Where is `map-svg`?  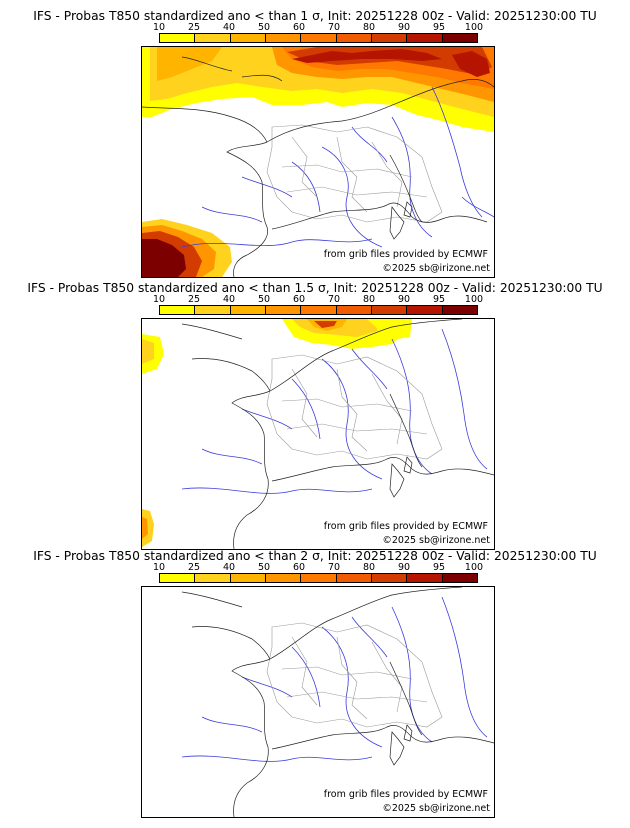 map-svg is located at coordinates (337, 702).